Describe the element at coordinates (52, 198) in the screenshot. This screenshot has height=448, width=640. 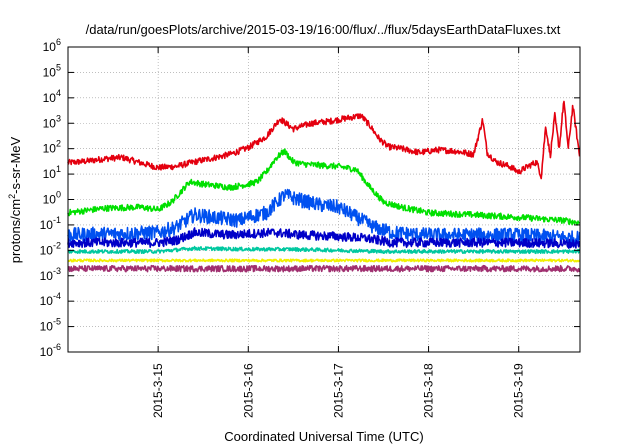
I see `y-tick-label: 10⁰` at that location.